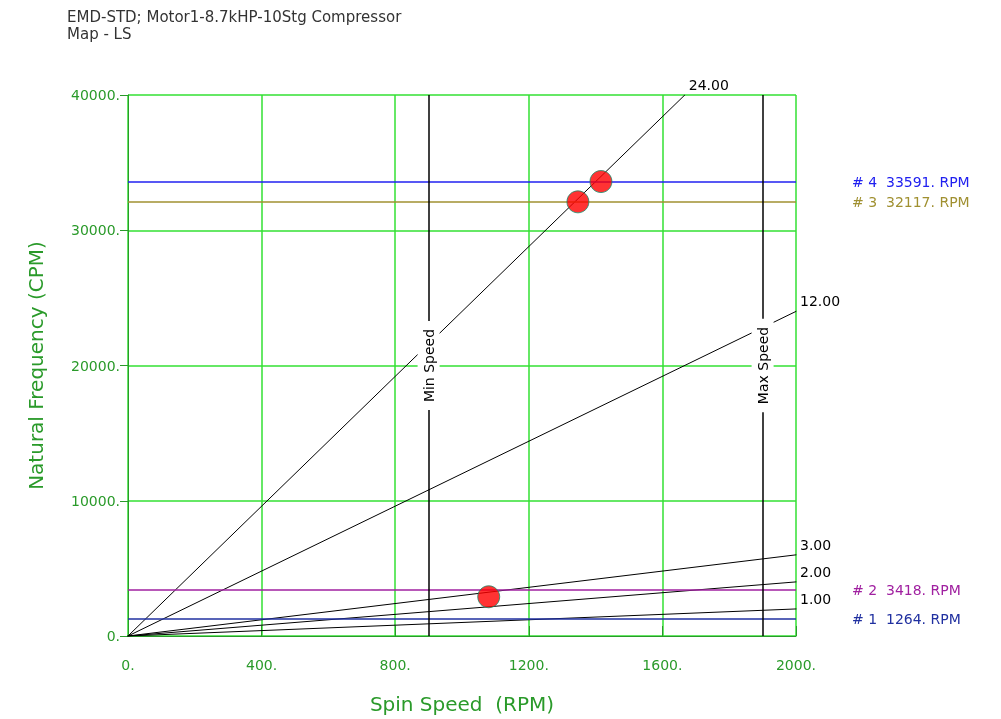  Describe the element at coordinates (95, 230) in the screenshot. I see `y-tick-label: 30000.` at that location.